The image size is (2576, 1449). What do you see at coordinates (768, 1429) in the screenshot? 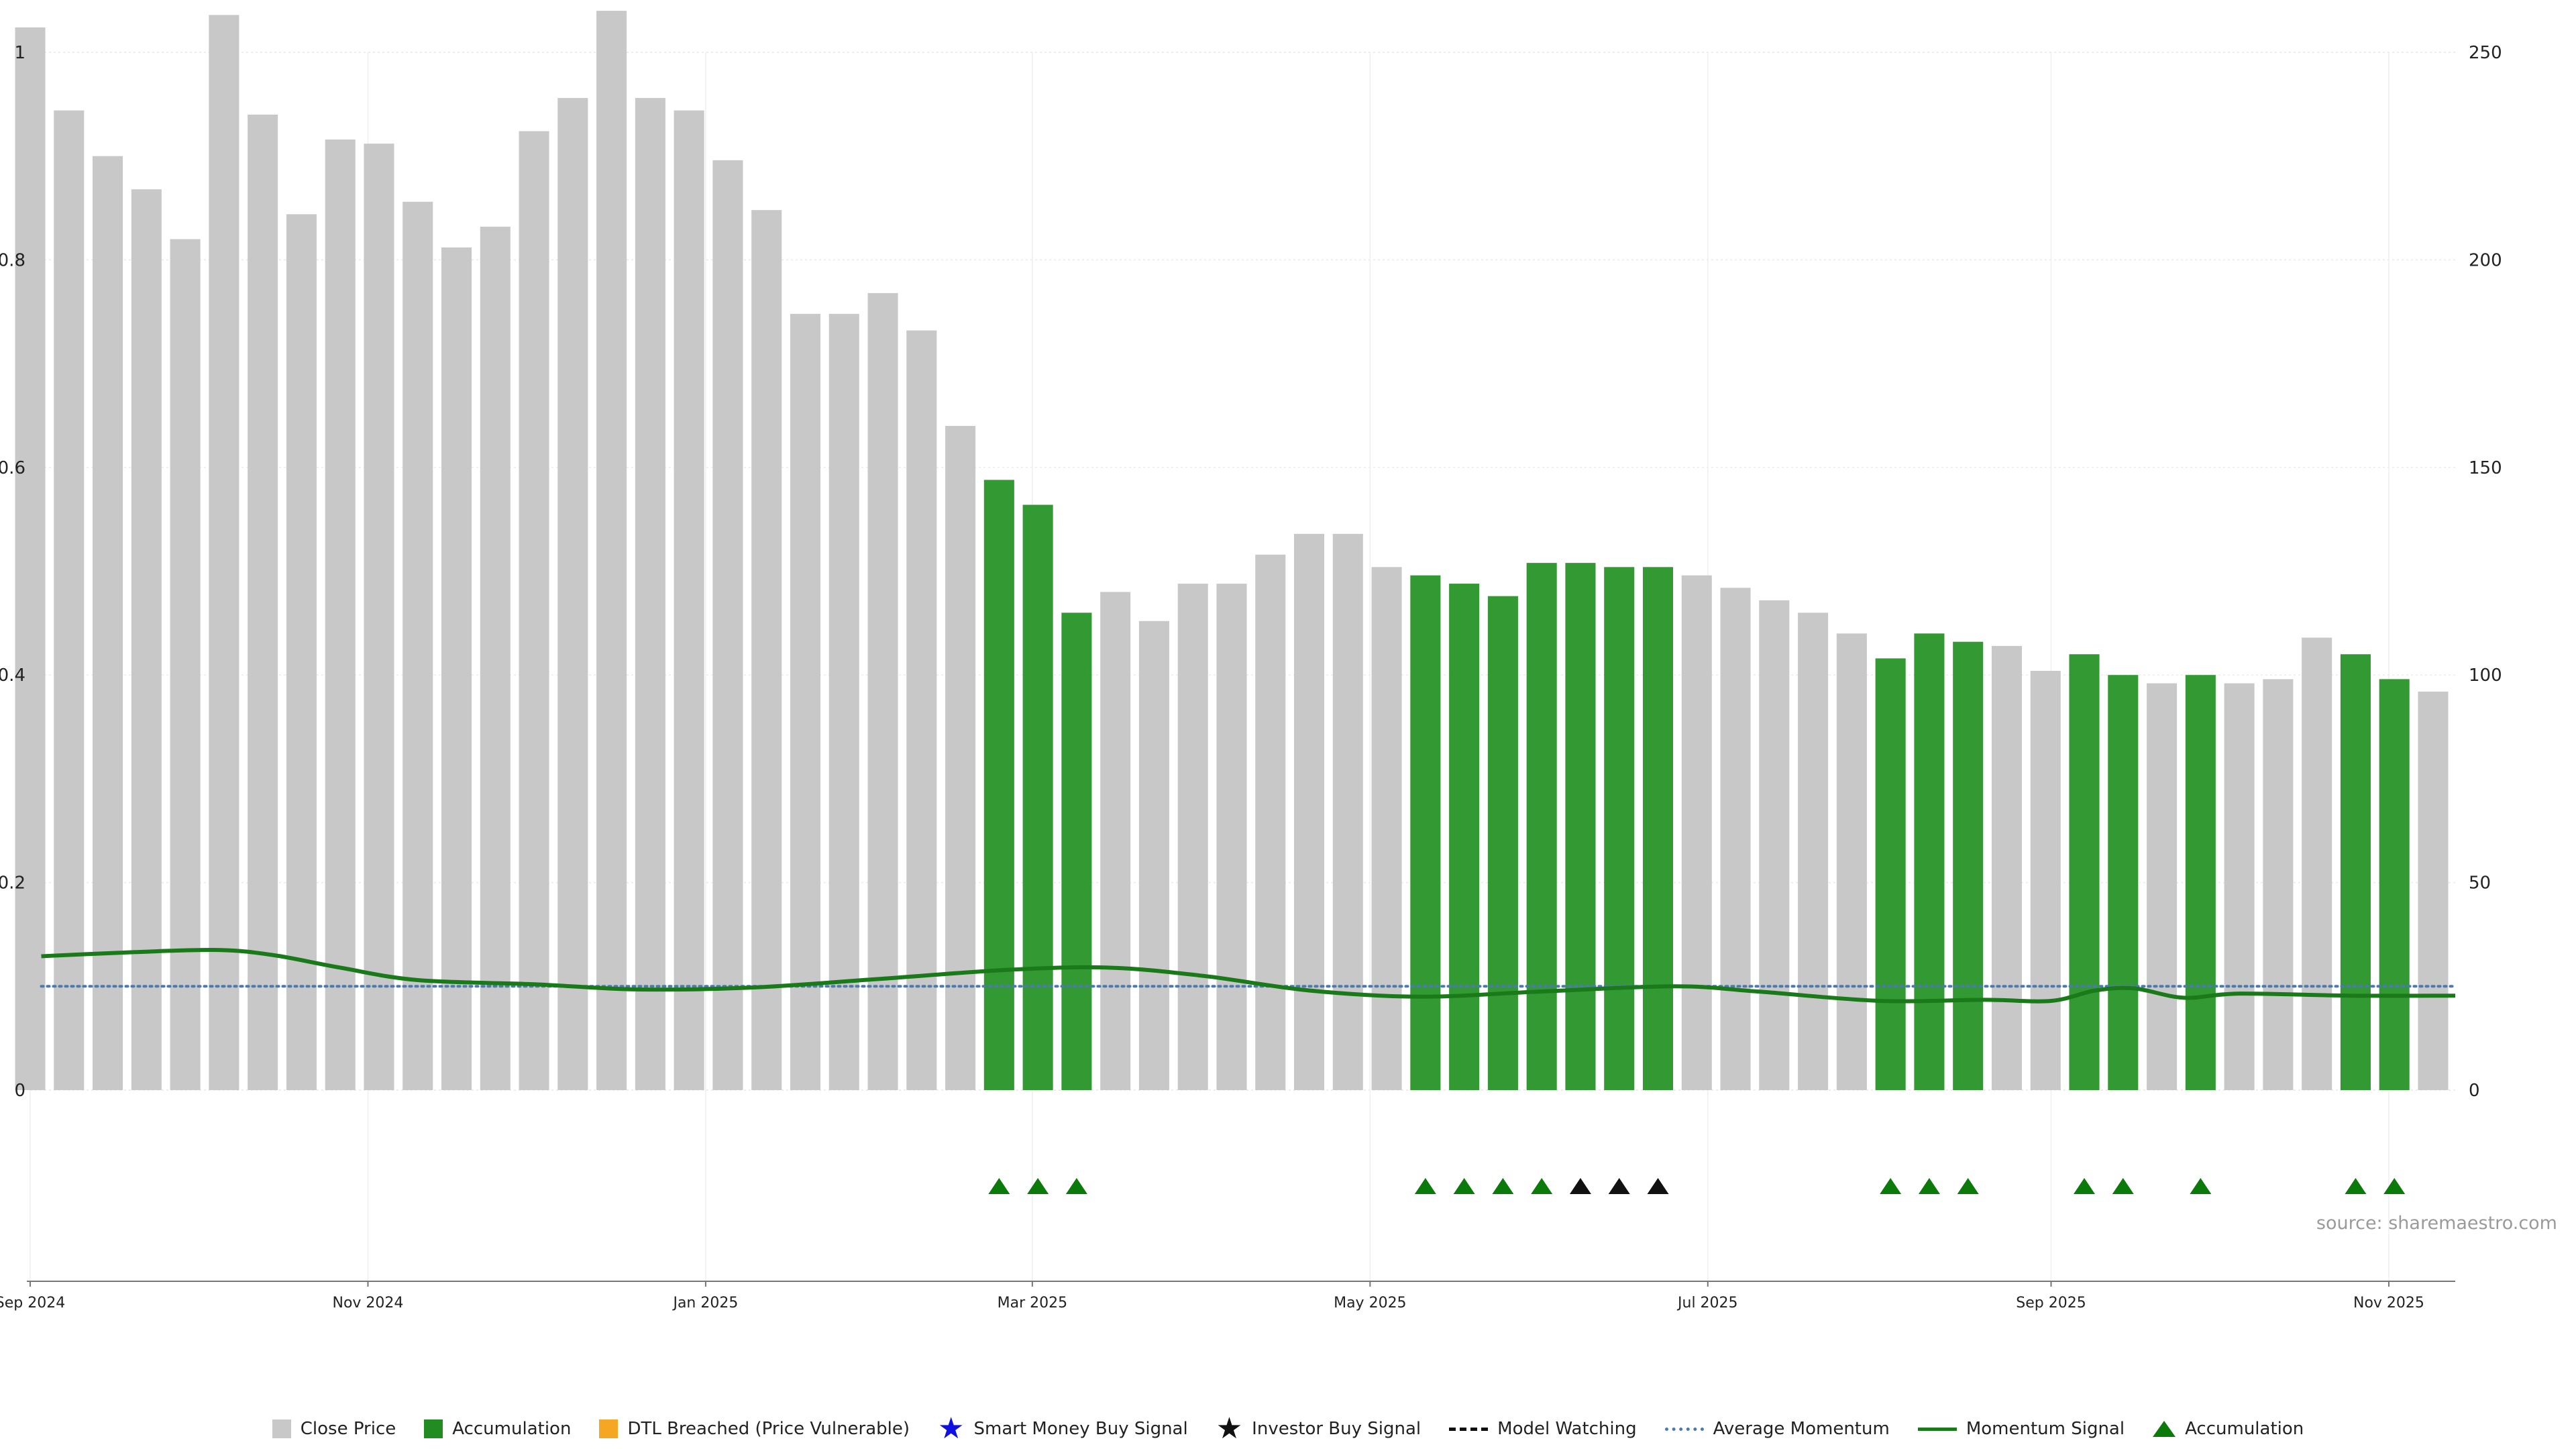
I see `legend-label: DTL Breached (Price Vulnerable)` at bounding box center [768, 1429].